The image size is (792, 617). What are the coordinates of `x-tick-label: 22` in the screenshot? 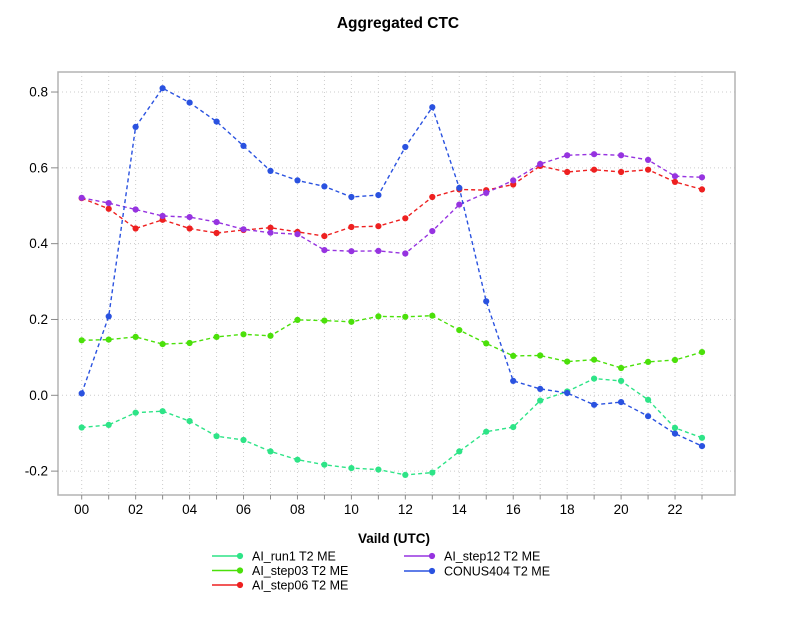 It's located at (675, 509).